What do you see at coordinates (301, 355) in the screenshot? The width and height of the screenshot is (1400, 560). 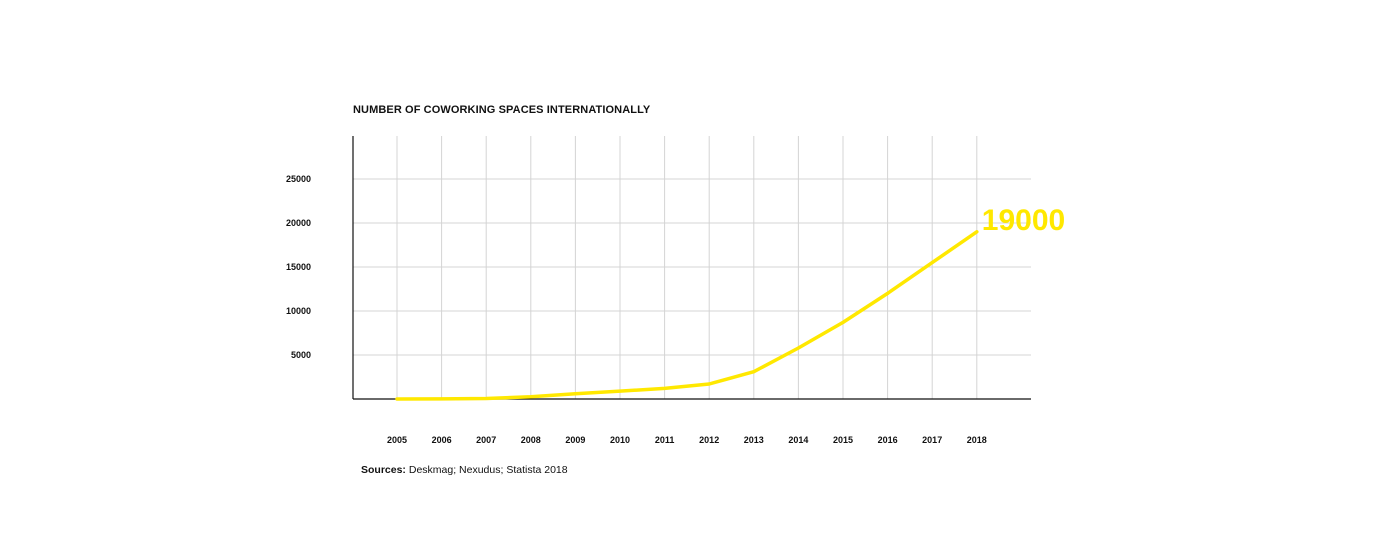 I see `y-tick-label: 5000` at bounding box center [301, 355].